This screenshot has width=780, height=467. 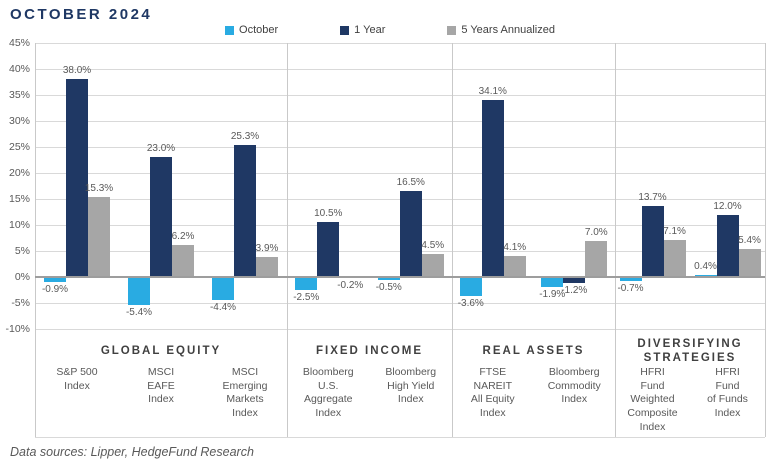 What do you see at coordinates (306, 297) in the screenshot?
I see `bar-value-label: -2.5%` at bounding box center [306, 297].